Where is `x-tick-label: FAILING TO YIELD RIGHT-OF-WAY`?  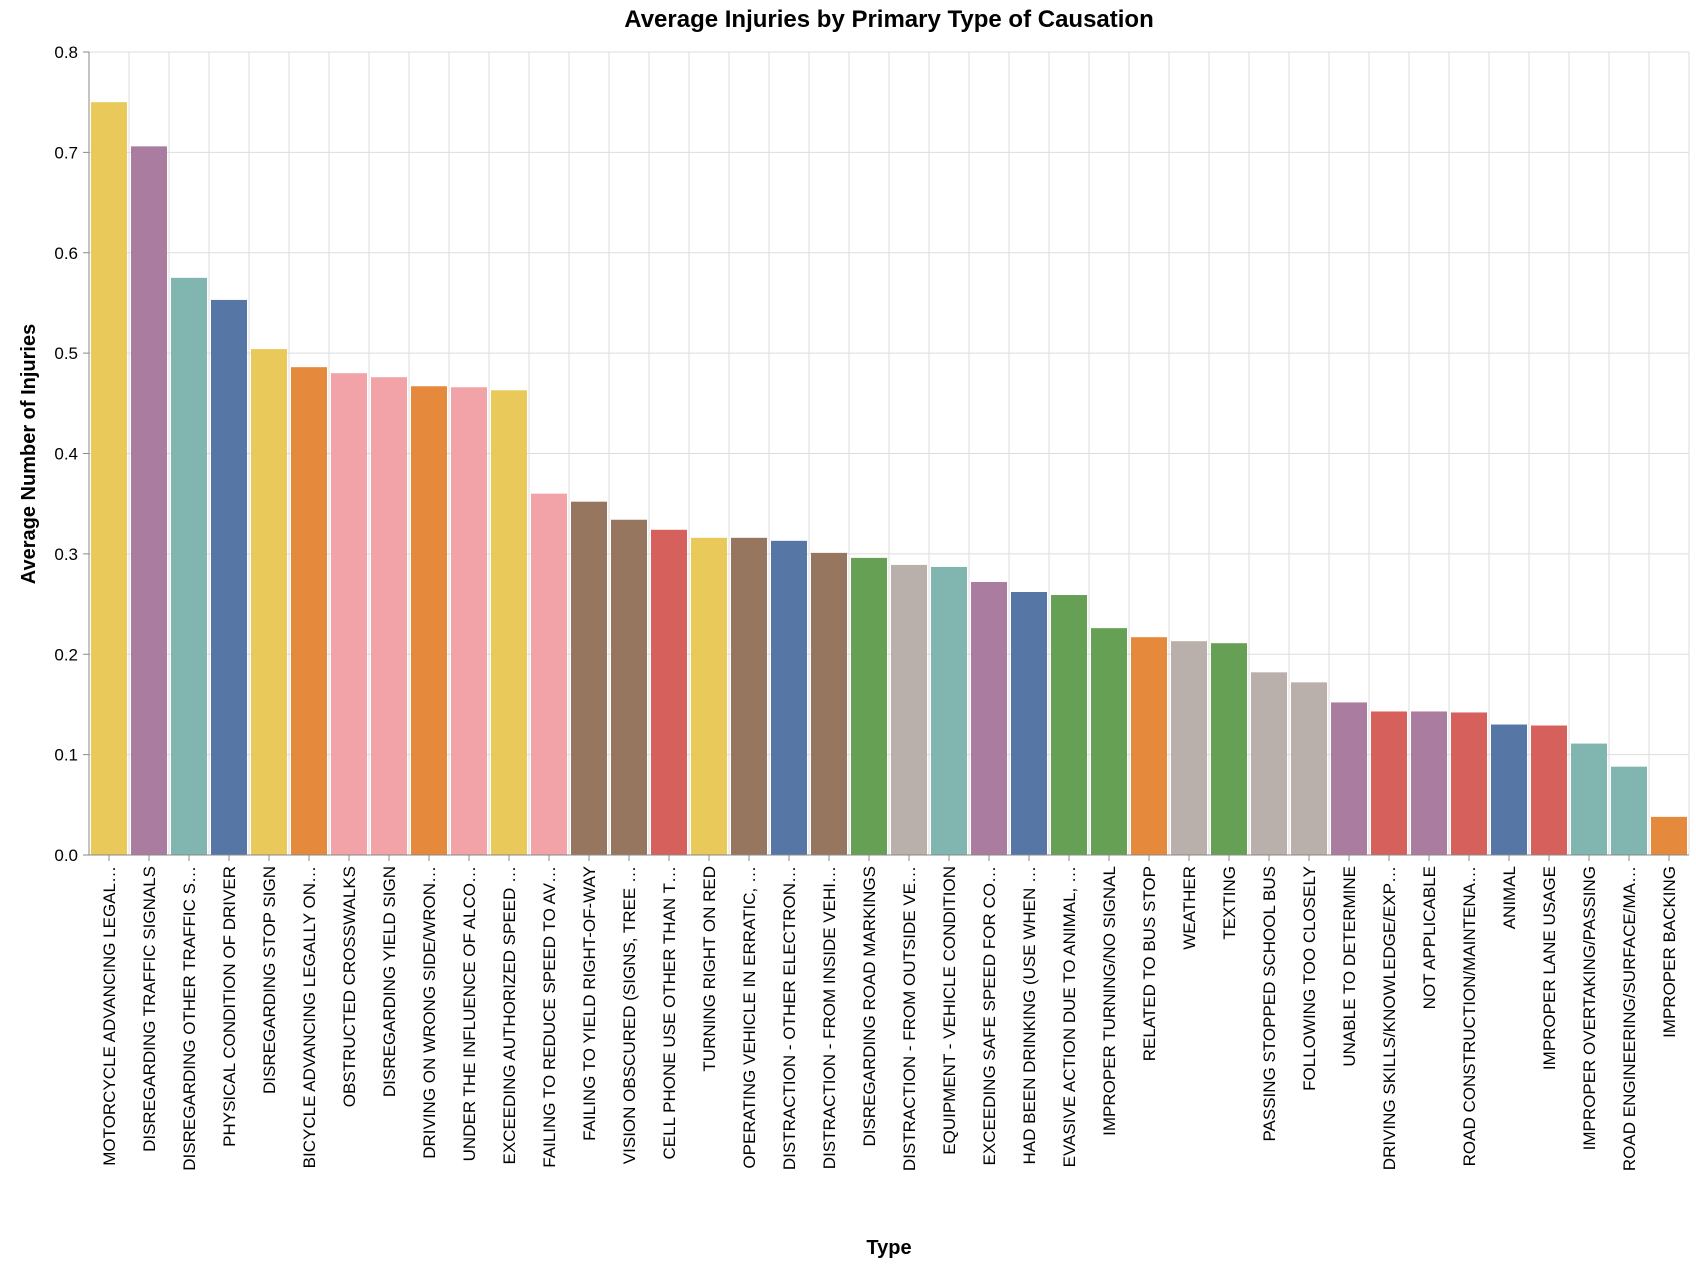
x-tick-label: FAILING TO YIELD RIGHT-OF-WAY is located at coordinates (589, 1003).